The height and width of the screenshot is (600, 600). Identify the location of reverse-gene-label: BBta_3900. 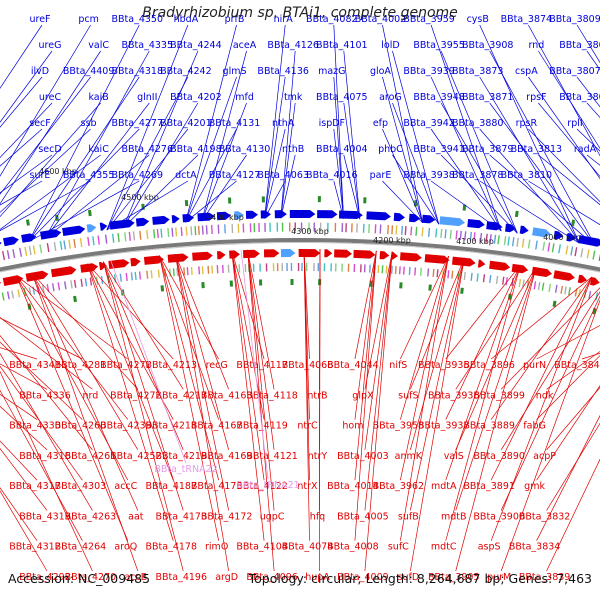
(499, 516).